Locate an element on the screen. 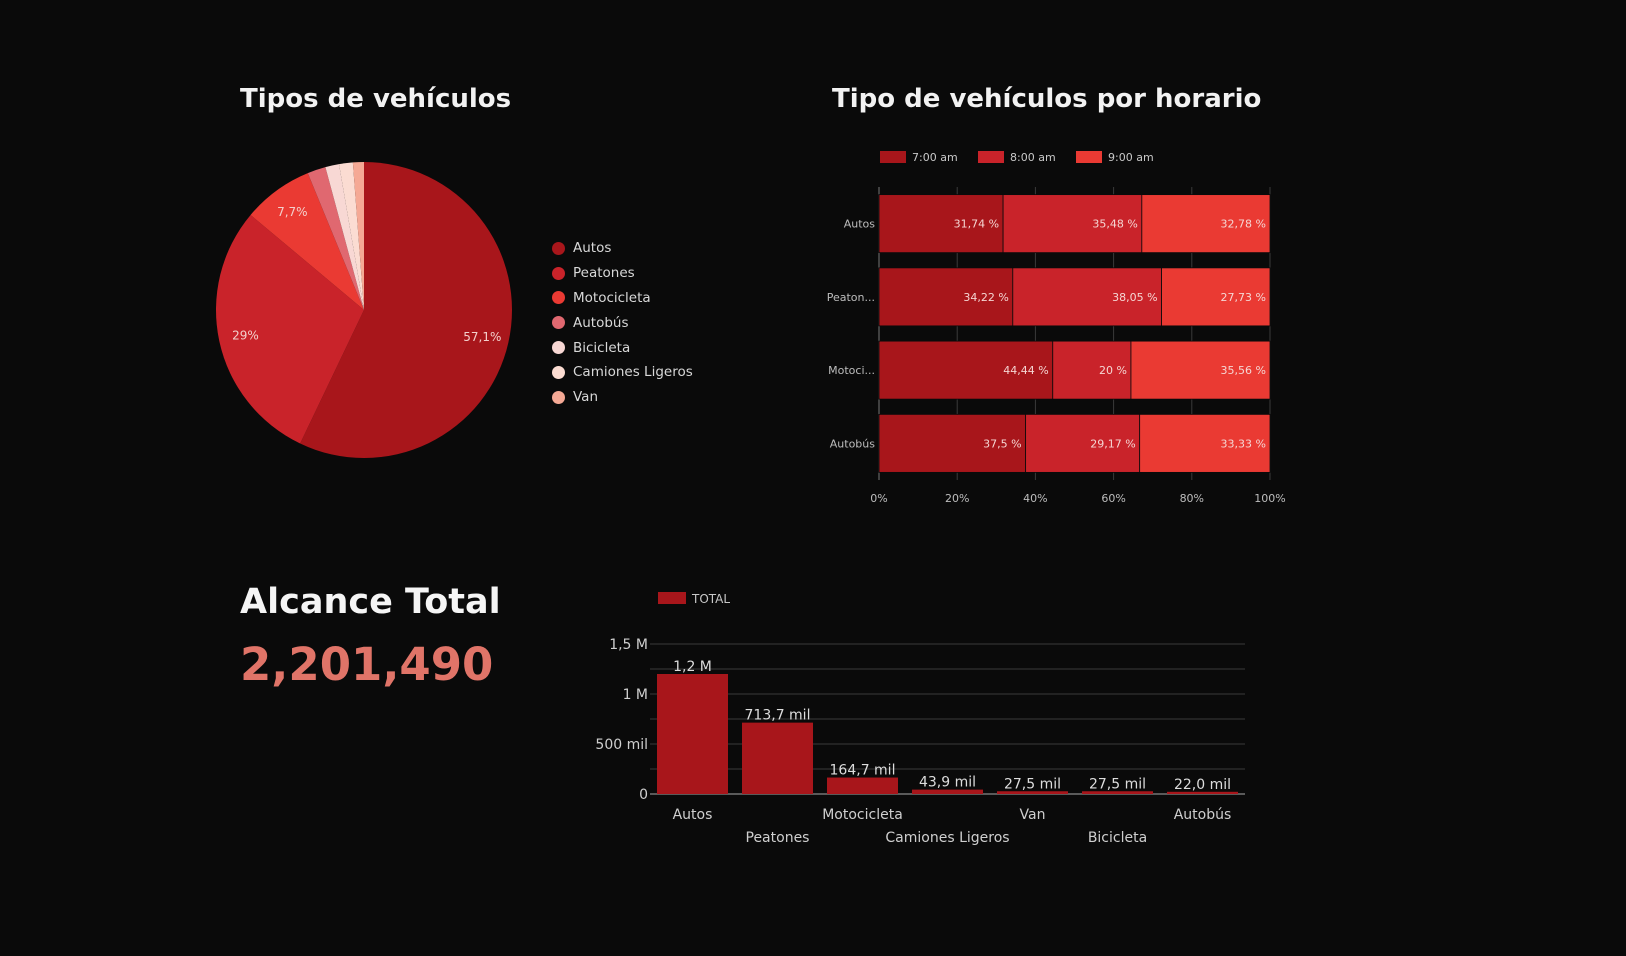 This screenshot has height=956, width=1626. bar-data-label: 22,0 mil is located at coordinates (1202, 785).